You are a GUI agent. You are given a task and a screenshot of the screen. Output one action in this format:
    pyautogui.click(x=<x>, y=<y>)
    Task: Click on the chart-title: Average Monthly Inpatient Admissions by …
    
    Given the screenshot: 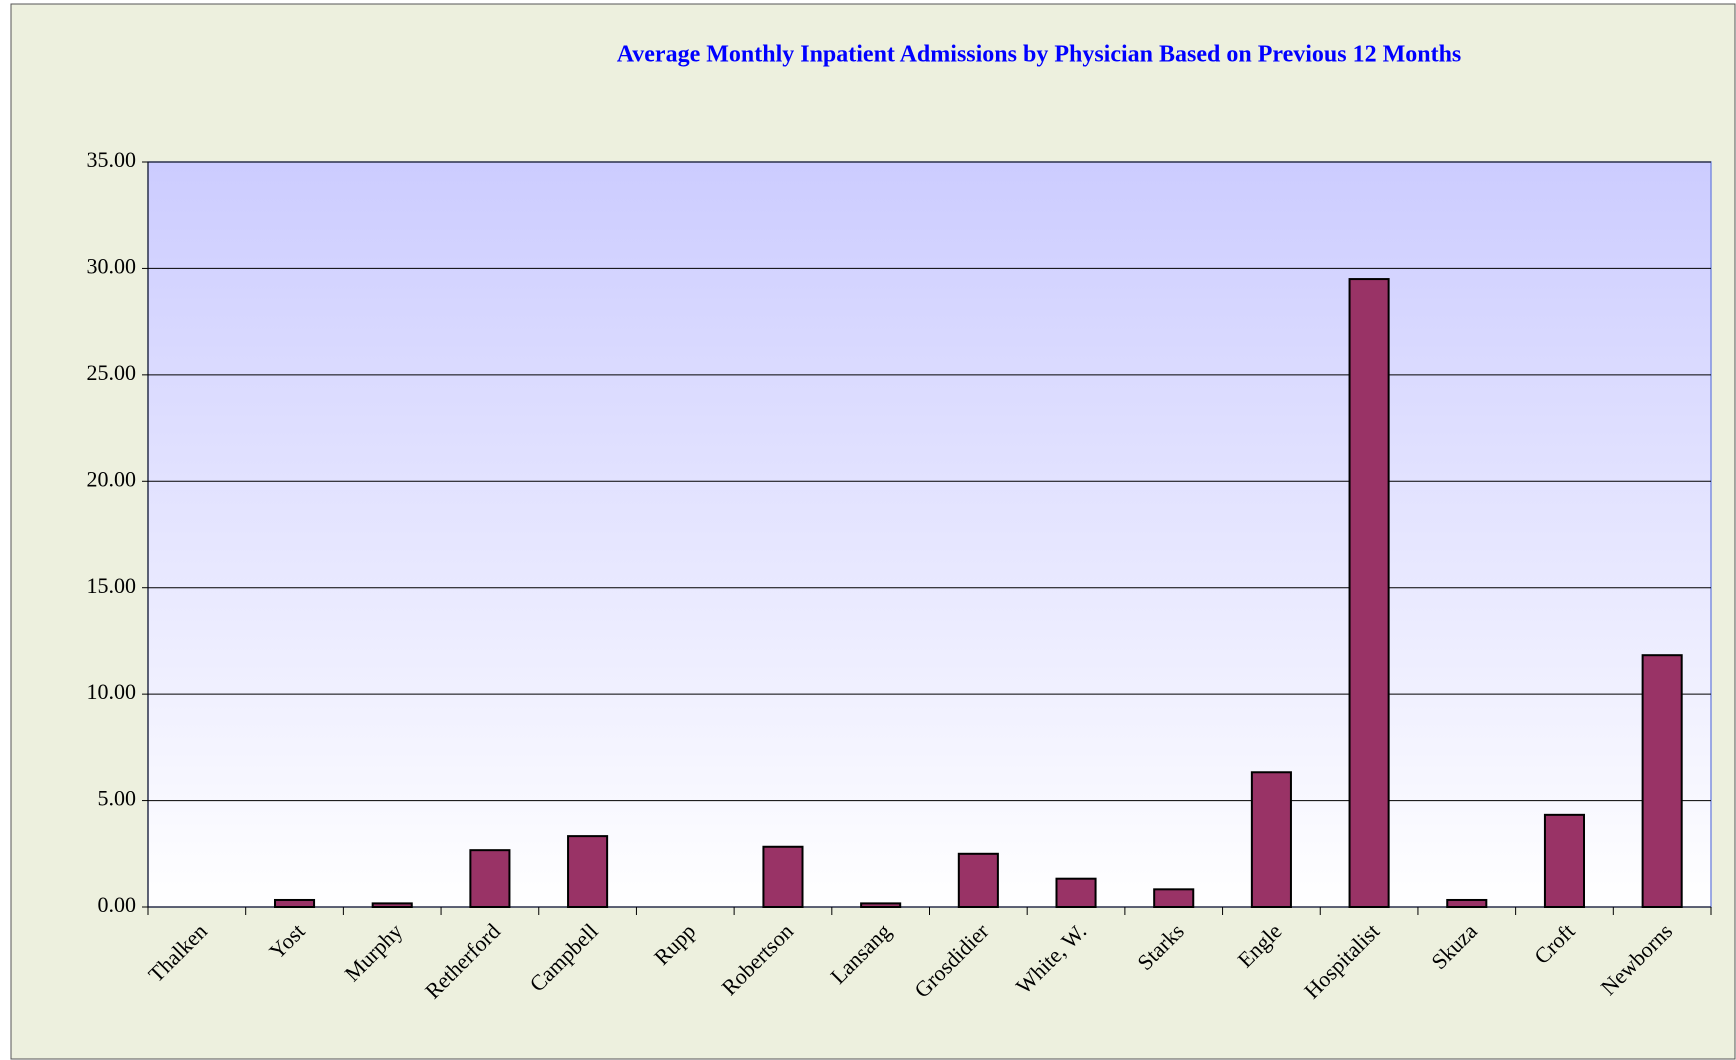 What is the action you would take?
    pyautogui.click(x=1039, y=55)
    